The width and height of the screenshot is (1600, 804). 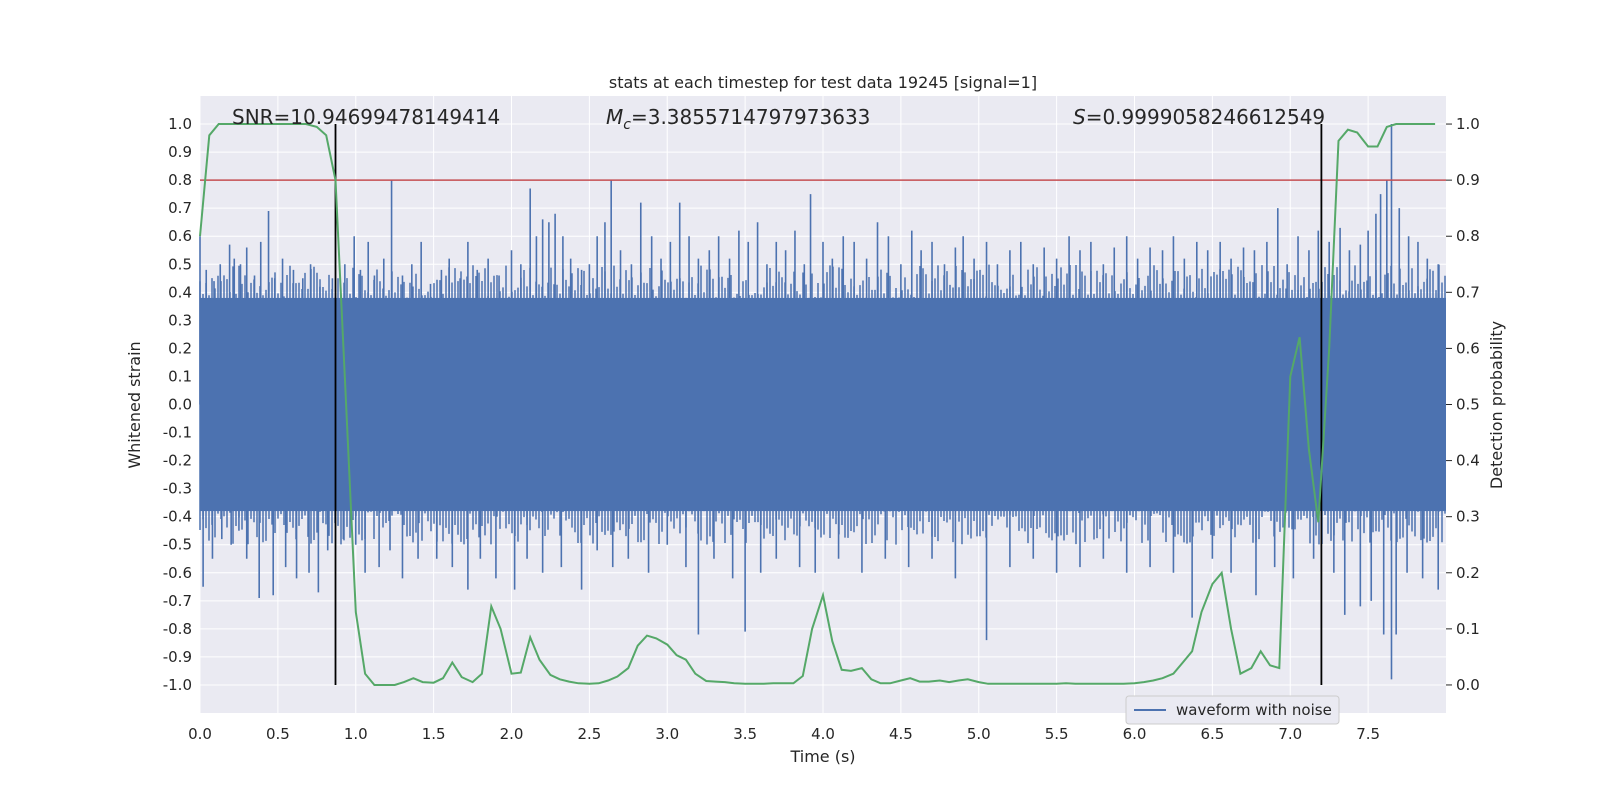 I want to click on y2-tick-labels: 1.0 0.9 0.8 0.7 0.6 0.5 0.4 0.3 0.2 0.1 0.0, so click(x=1463, y=404).